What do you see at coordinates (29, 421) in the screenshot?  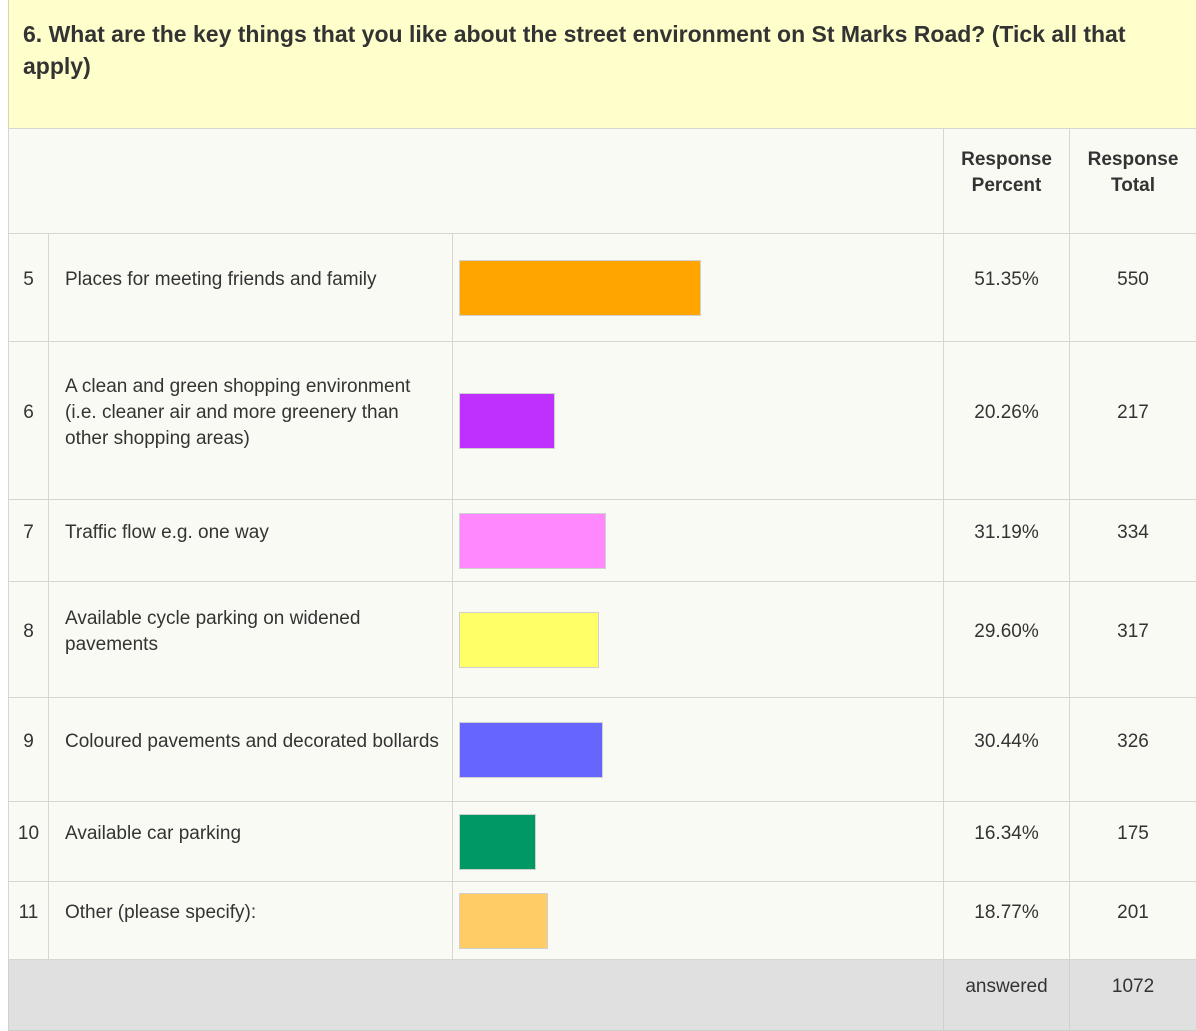 I see `row-number: 6` at bounding box center [29, 421].